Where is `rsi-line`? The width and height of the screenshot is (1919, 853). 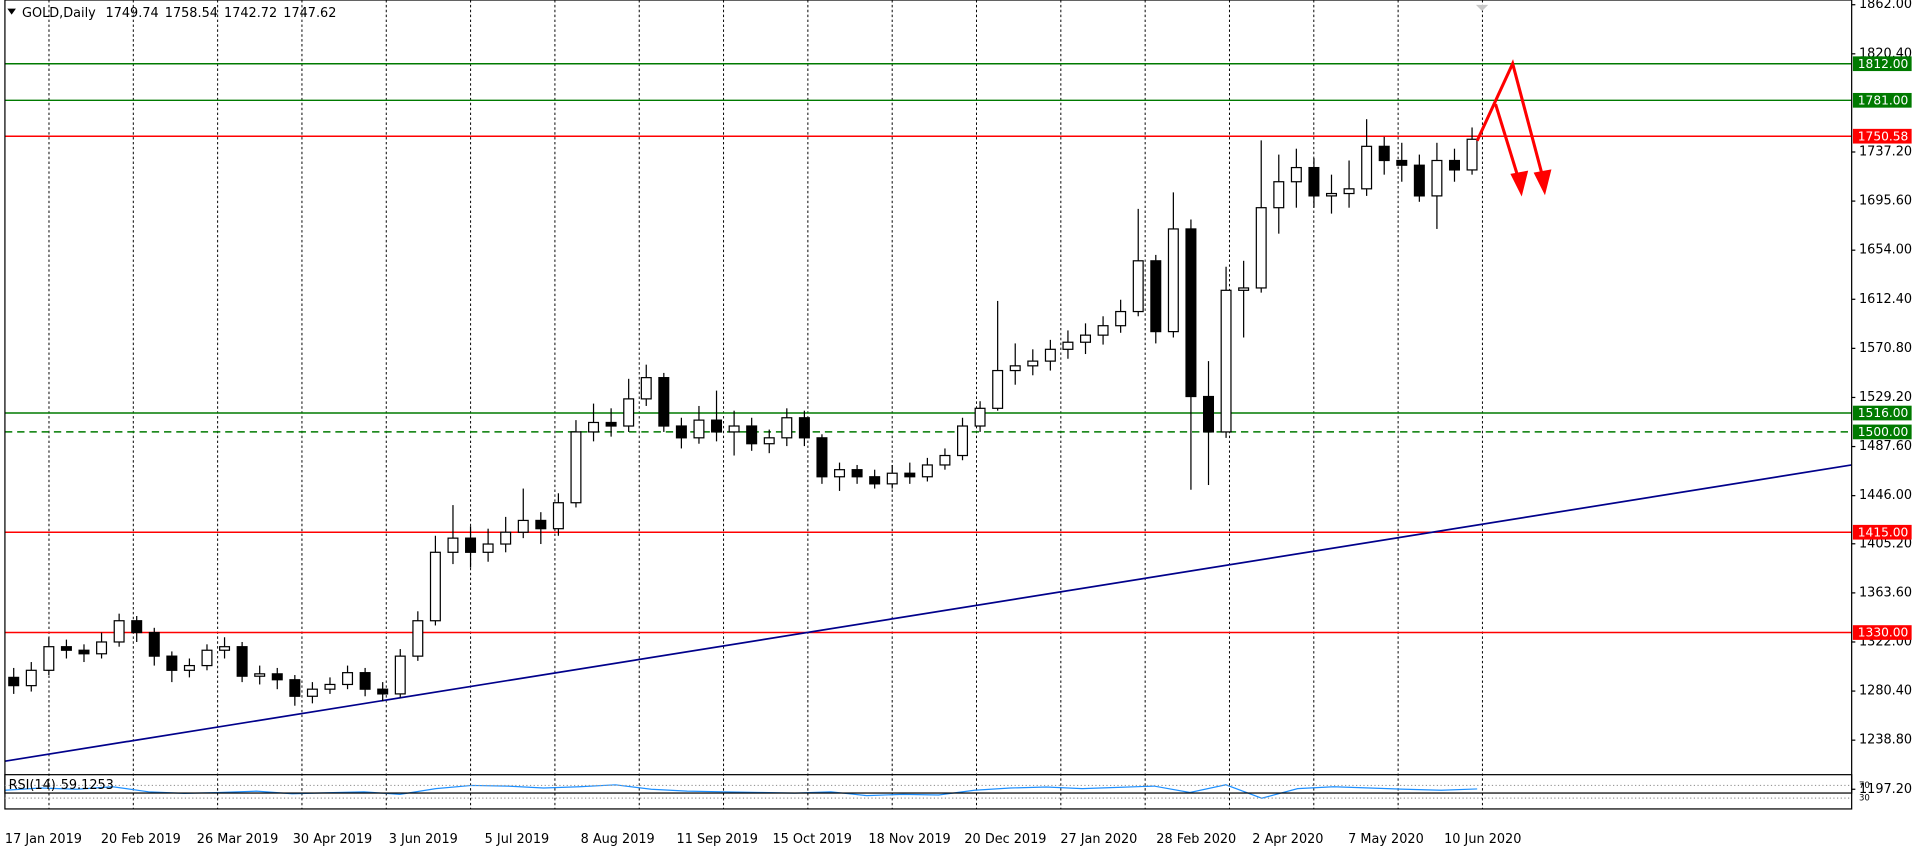 rsi-line is located at coordinates (741, 791).